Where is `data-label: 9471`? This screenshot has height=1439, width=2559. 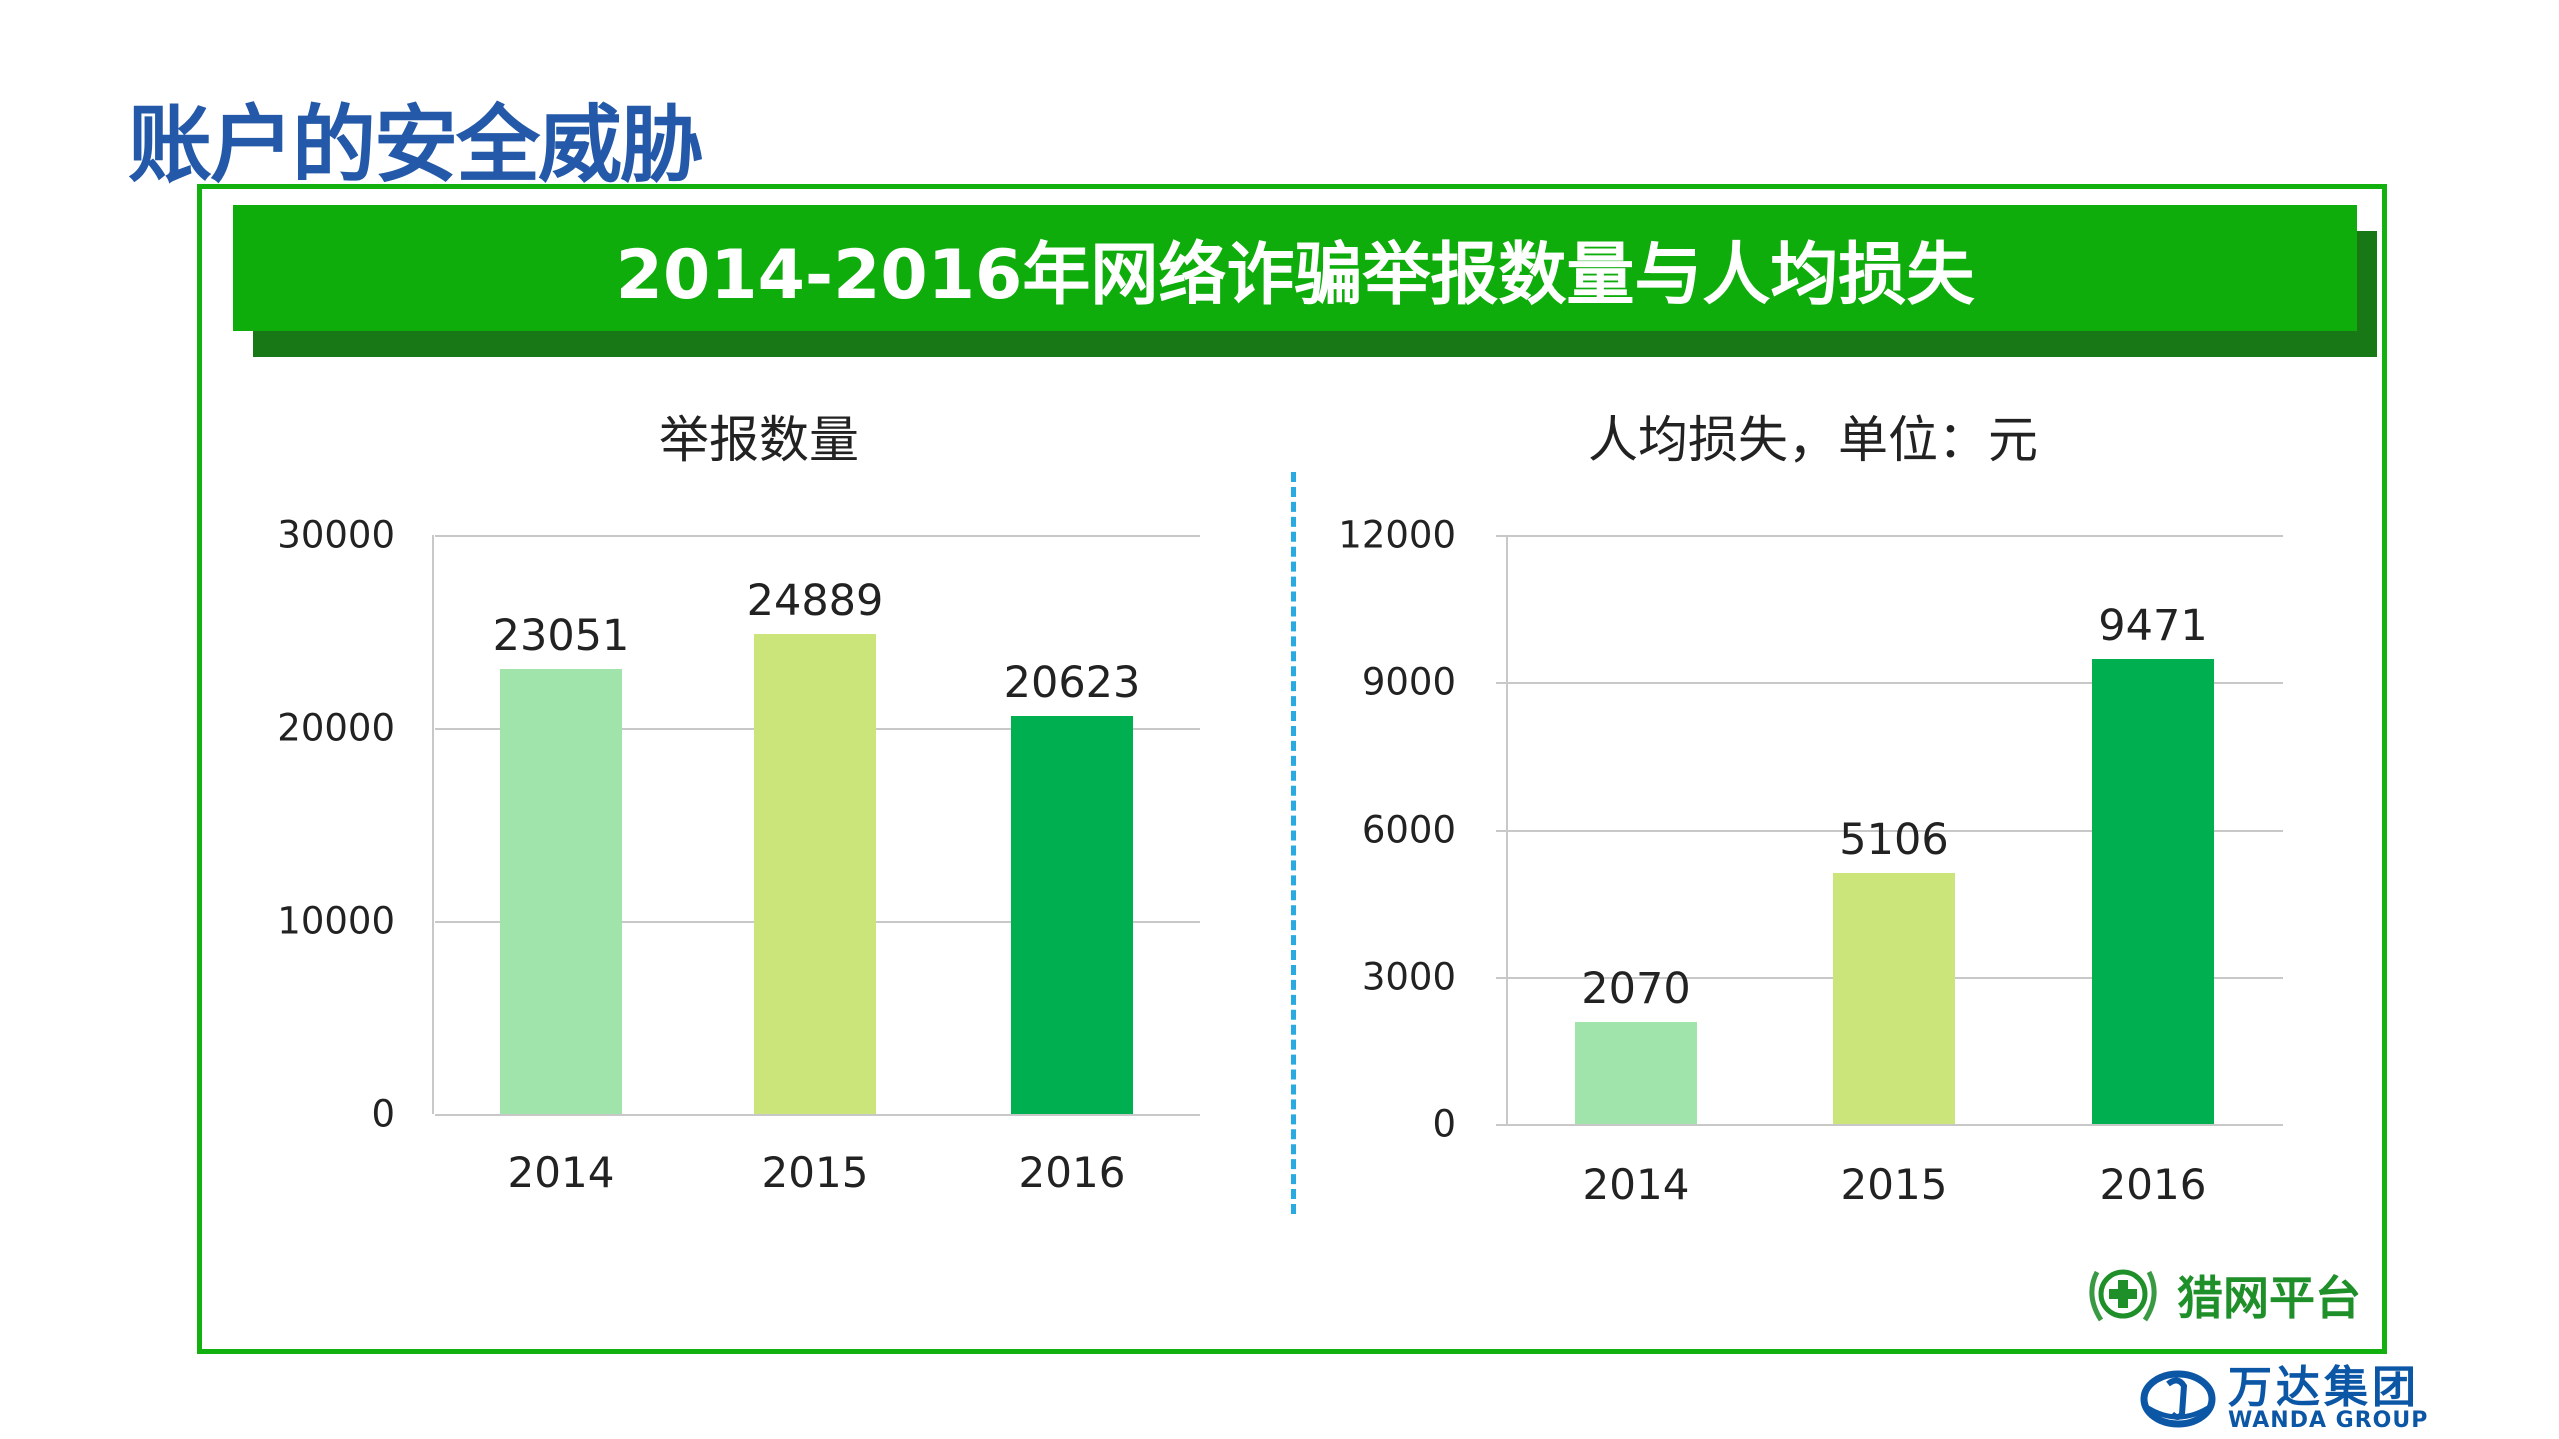
data-label: 9471 is located at coordinates (2153, 626).